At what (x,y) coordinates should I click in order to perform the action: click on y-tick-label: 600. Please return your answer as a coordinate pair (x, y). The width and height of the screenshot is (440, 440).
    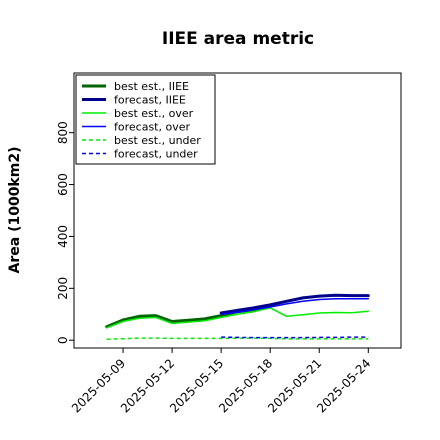
    Looking at the image, I should click on (63, 184).